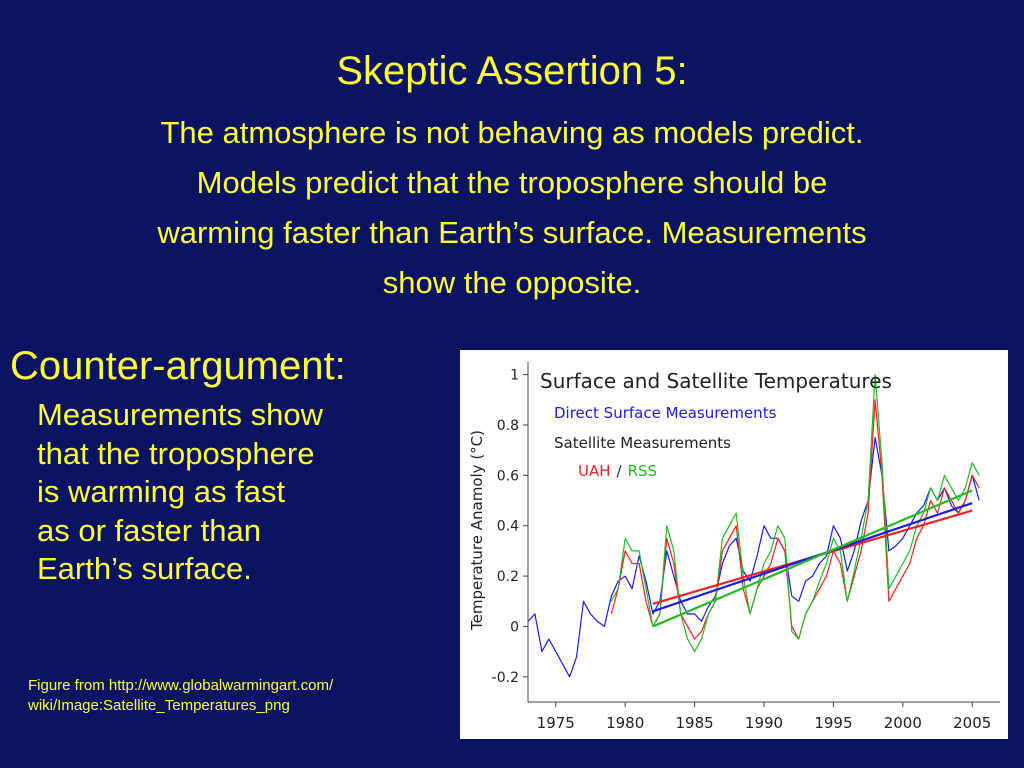 This screenshot has height=768, width=1024. I want to click on assertion-line-4: show the opposite., so click(512, 282).